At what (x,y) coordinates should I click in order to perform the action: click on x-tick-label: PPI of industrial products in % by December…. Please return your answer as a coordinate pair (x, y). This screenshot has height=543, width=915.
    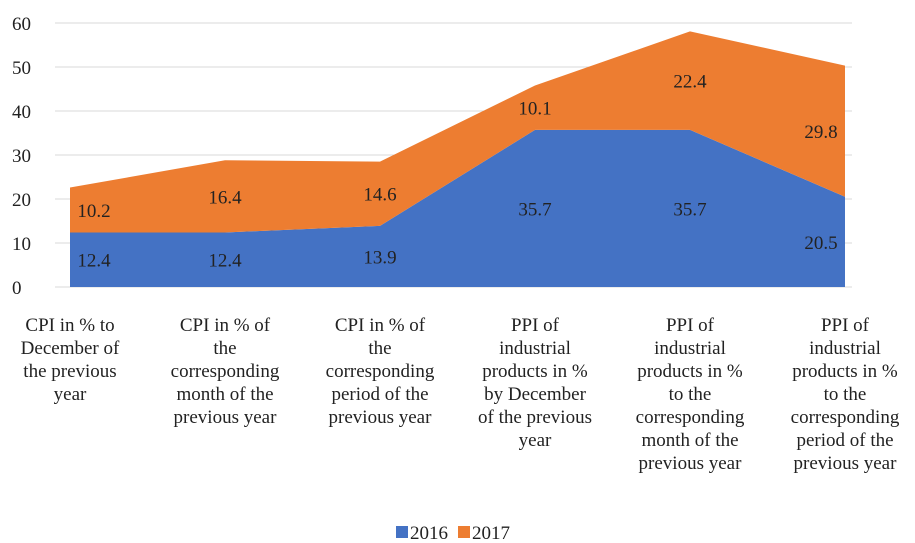
    Looking at the image, I should click on (535, 383).